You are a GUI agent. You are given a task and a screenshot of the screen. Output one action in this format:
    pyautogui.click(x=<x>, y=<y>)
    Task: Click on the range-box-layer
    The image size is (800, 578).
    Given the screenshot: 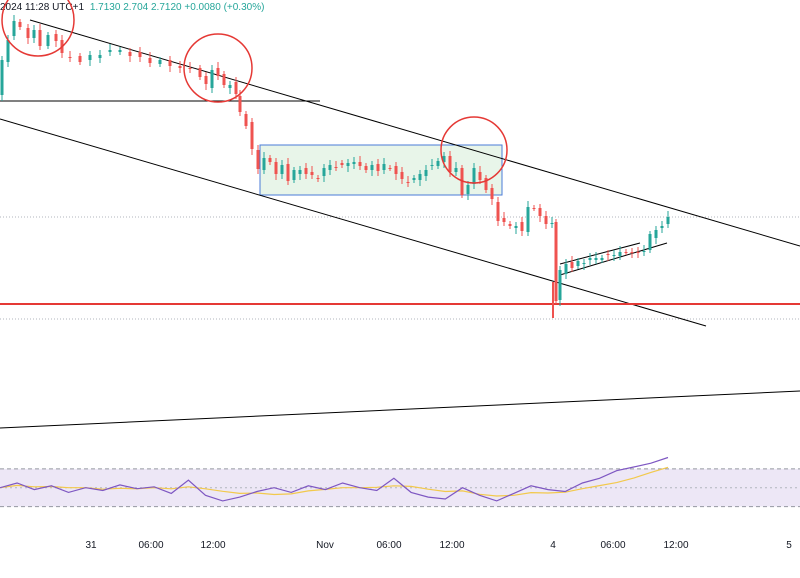 What is the action you would take?
    pyautogui.click(x=381, y=170)
    